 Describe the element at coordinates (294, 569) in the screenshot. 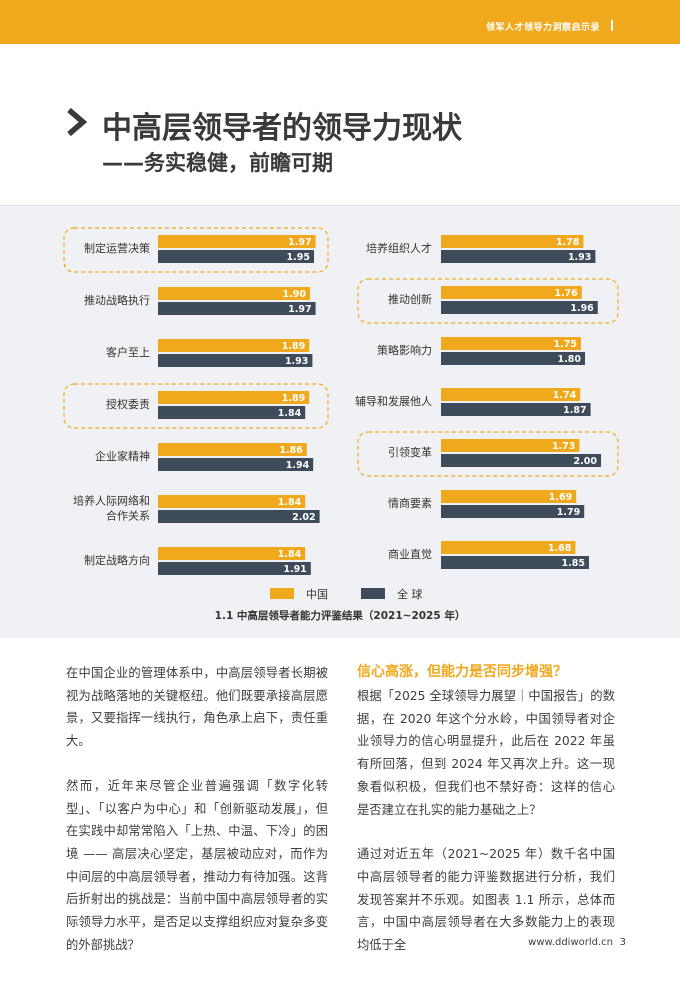

I see `bar-value-global: 1.91` at that location.